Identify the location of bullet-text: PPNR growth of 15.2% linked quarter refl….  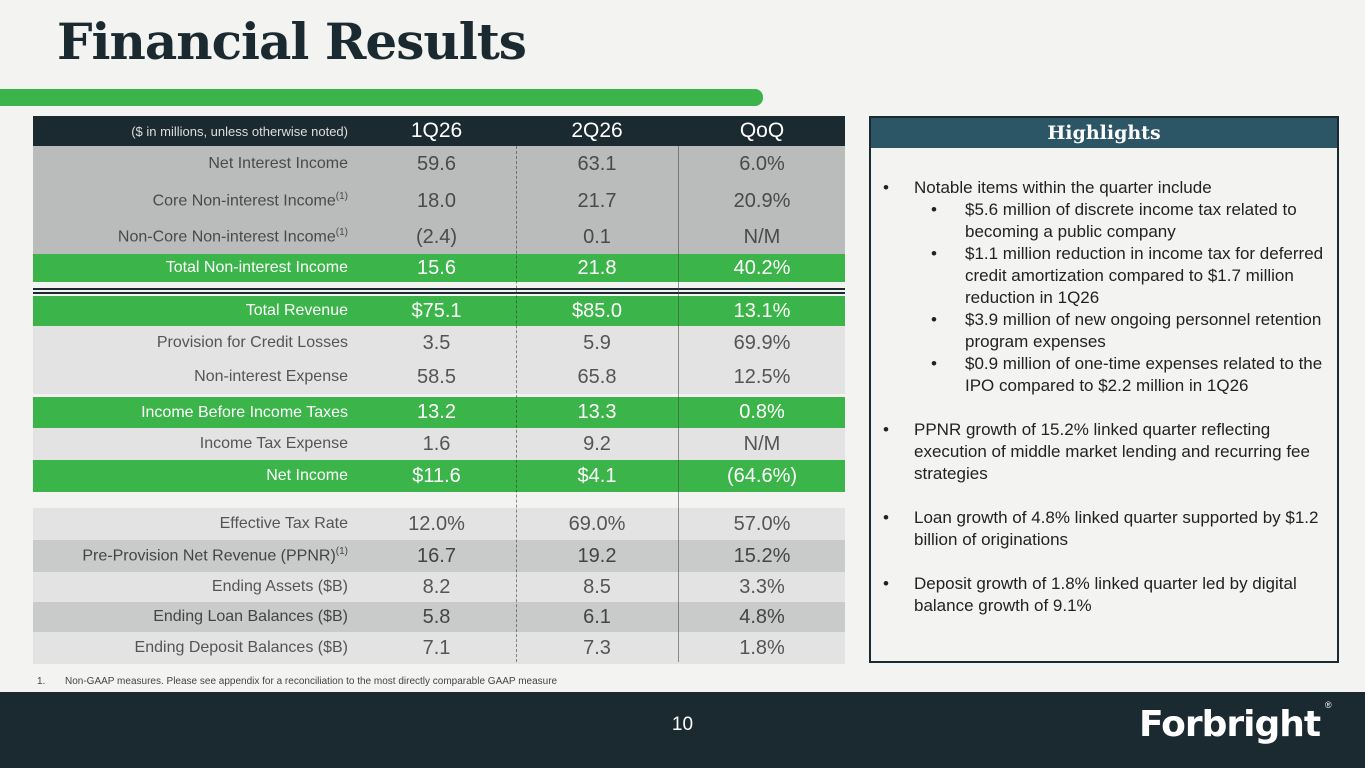
(1112, 451).